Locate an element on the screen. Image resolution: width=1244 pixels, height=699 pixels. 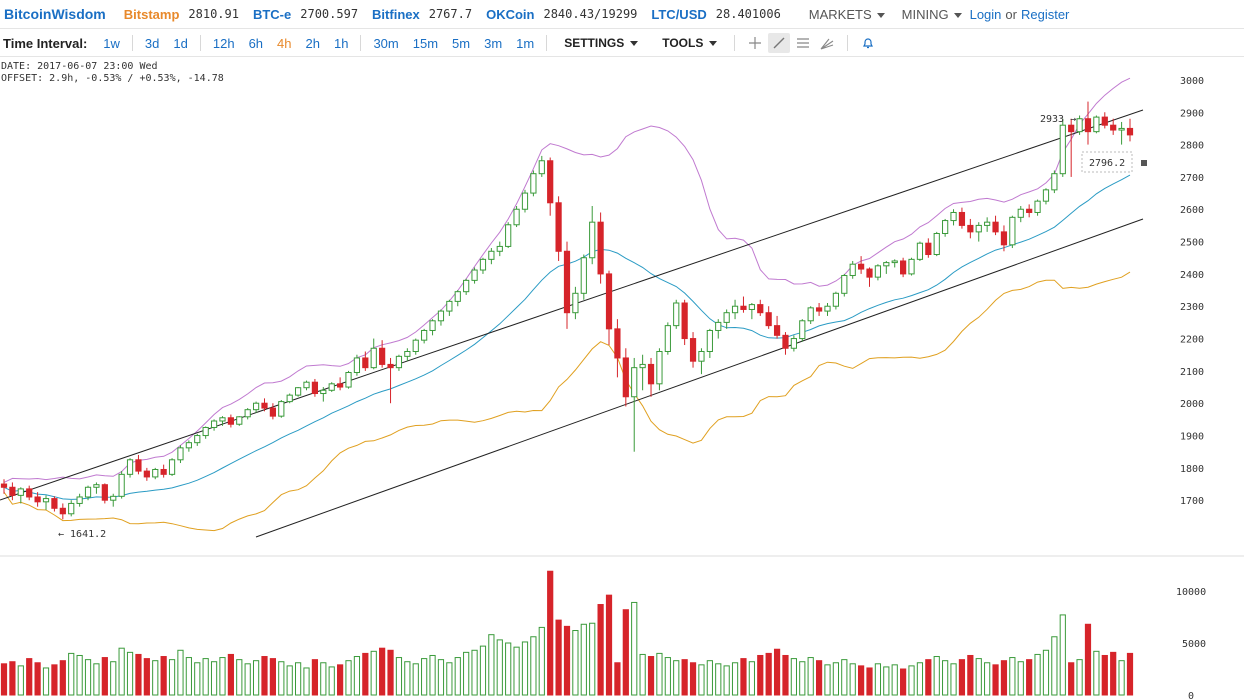
interval-12h: 12h is located at coordinates (223, 43).